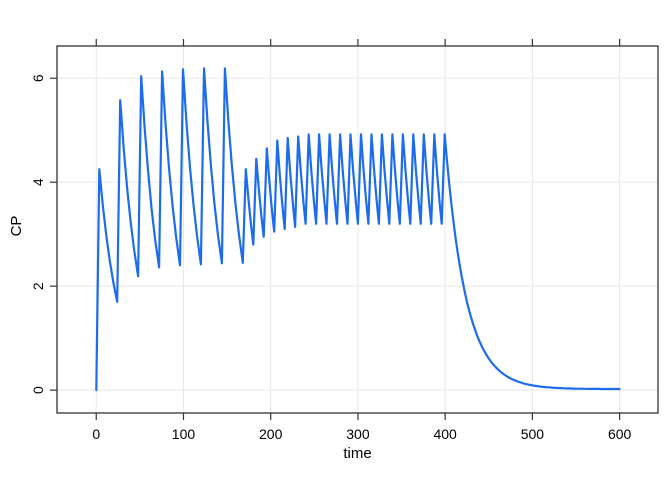  I want to click on x-tick-label: 400, so click(445, 434).